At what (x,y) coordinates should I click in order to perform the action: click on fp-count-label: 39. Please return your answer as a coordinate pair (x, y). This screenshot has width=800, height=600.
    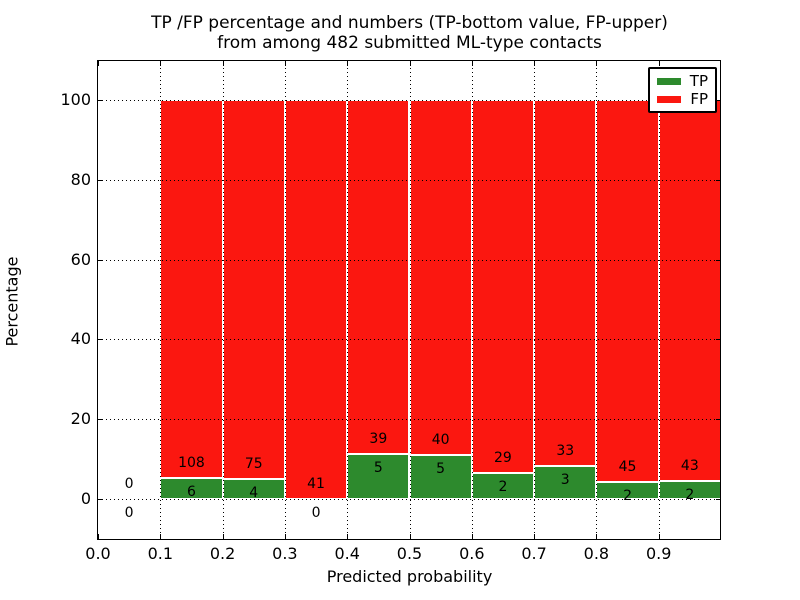
    Looking at the image, I should click on (378, 438).